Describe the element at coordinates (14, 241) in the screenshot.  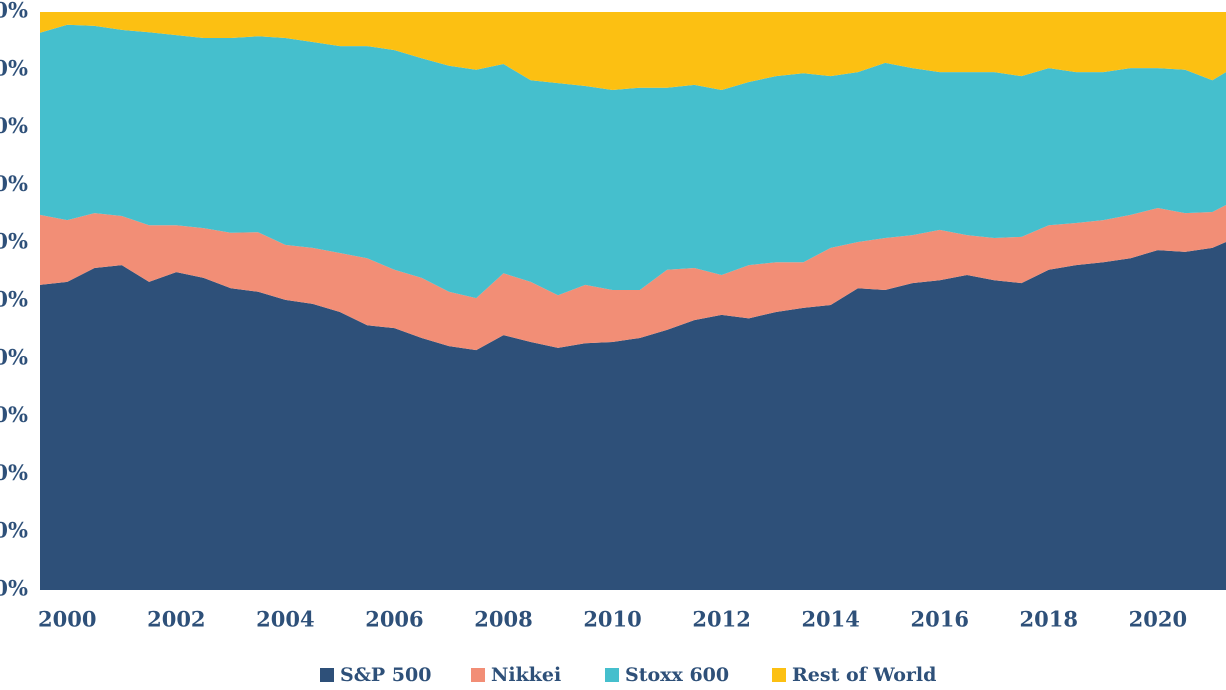
I see `y-tick-label: 60%` at that location.